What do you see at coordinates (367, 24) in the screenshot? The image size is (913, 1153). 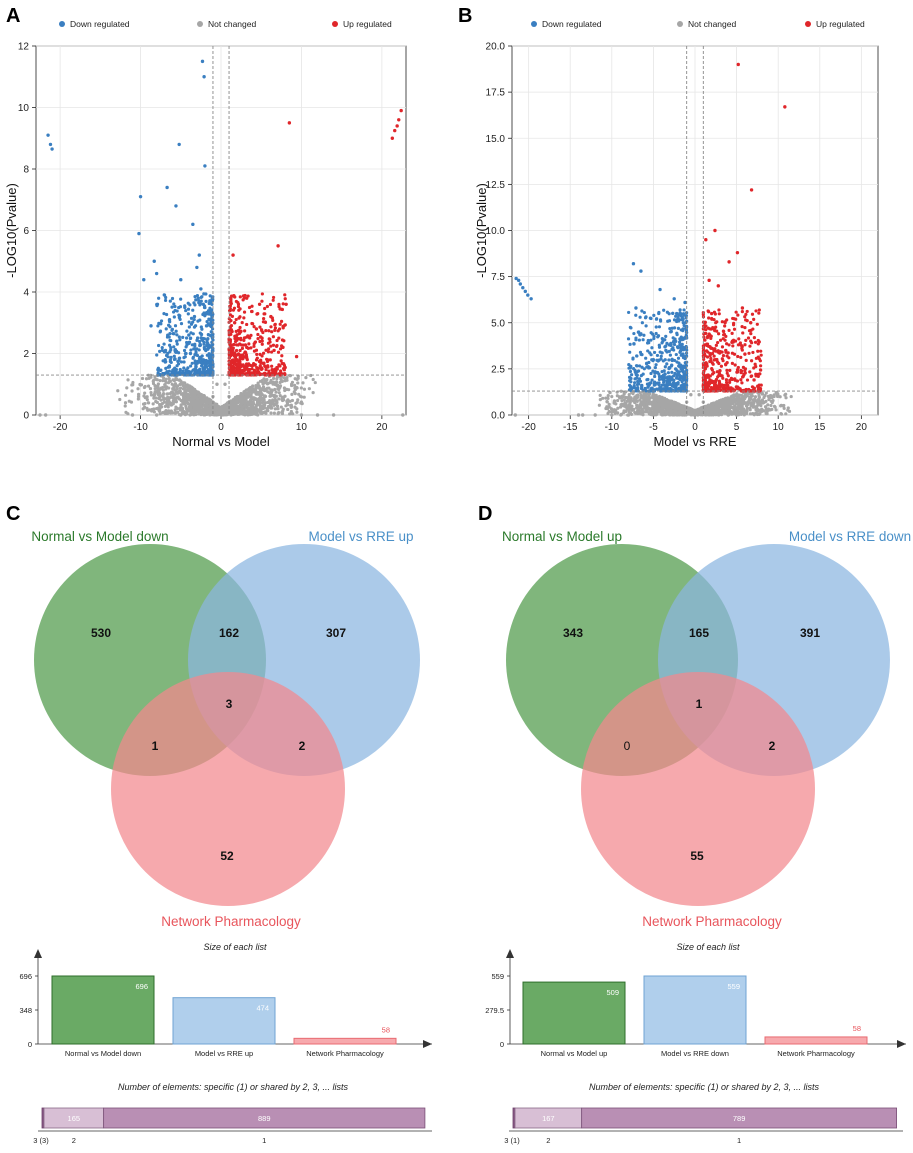 I see `legend-up-label-a: Up regulated` at bounding box center [367, 24].